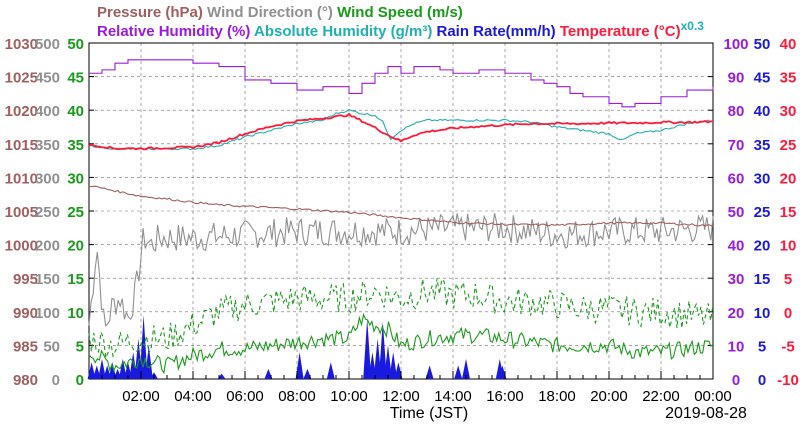 The width and height of the screenshot is (800, 434). I want to click on temperature-tick-label: 40, so click(788, 44).